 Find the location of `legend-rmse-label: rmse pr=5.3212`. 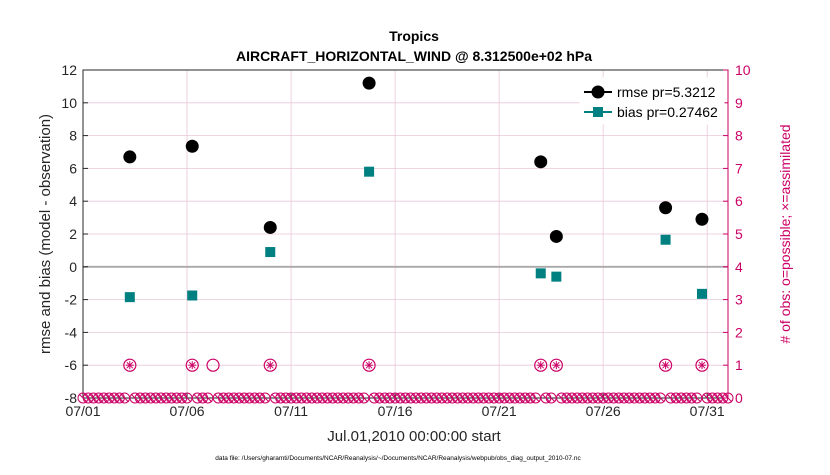

legend-rmse-label: rmse pr=5.3212 is located at coordinates (666, 92).